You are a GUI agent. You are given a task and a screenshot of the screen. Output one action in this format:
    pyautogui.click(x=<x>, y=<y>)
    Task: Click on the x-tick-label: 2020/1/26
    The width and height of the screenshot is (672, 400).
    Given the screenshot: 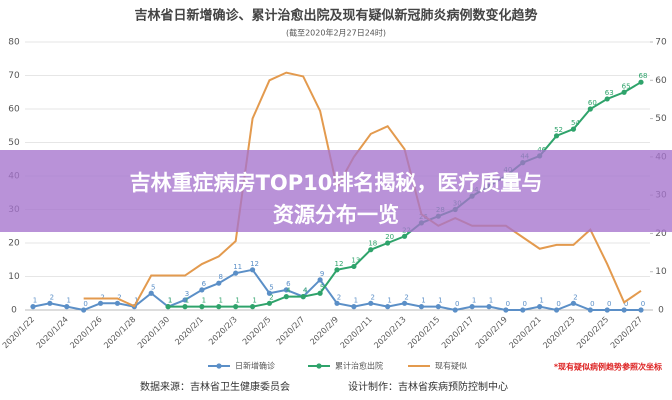 What is the action you would take?
    pyautogui.click(x=85, y=332)
    